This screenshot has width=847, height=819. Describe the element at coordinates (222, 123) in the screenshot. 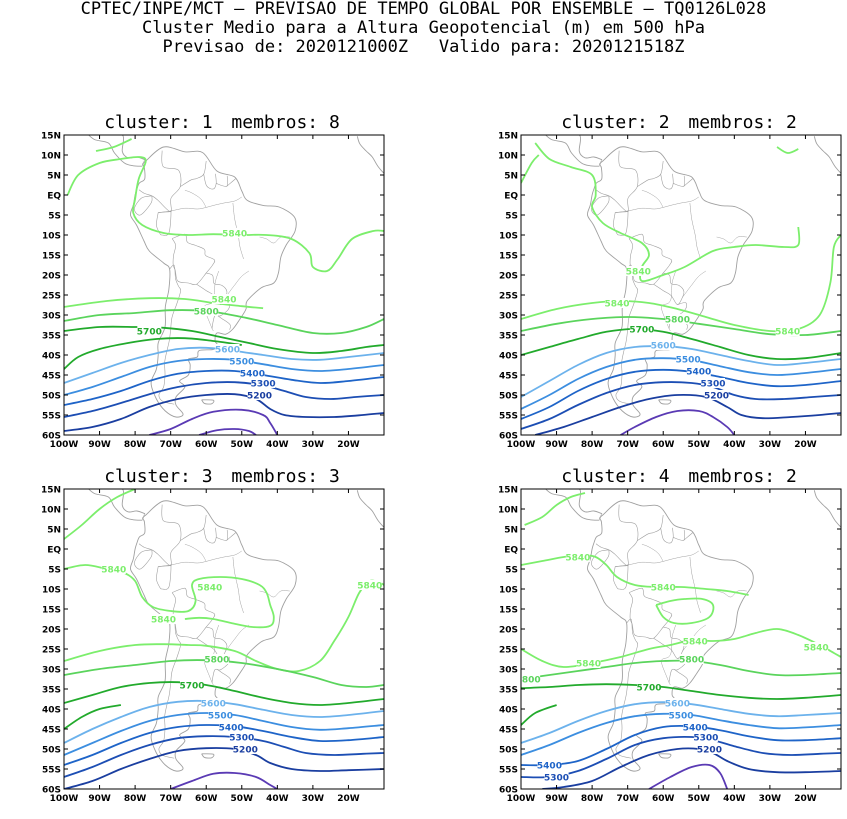

I see `panel-title: cluster: 1 membros: 8` at that location.